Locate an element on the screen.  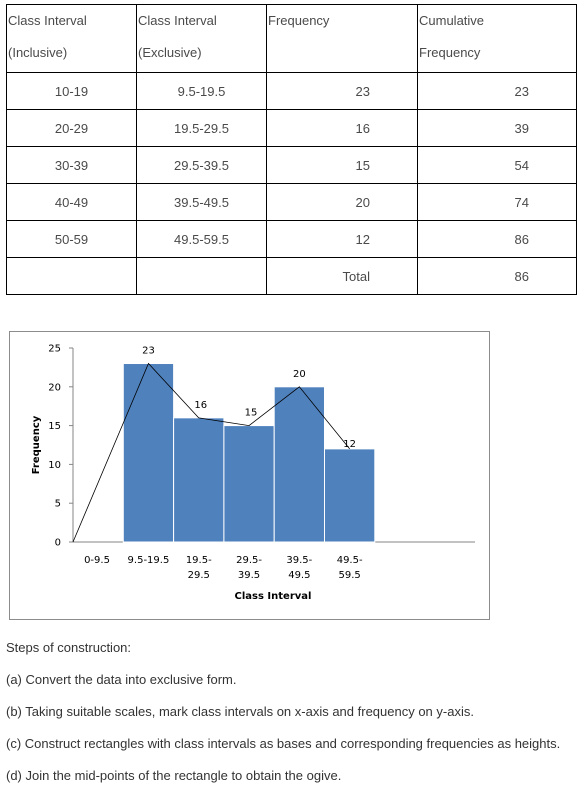
table-cell: 39.5-49.5 is located at coordinates (201, 202).